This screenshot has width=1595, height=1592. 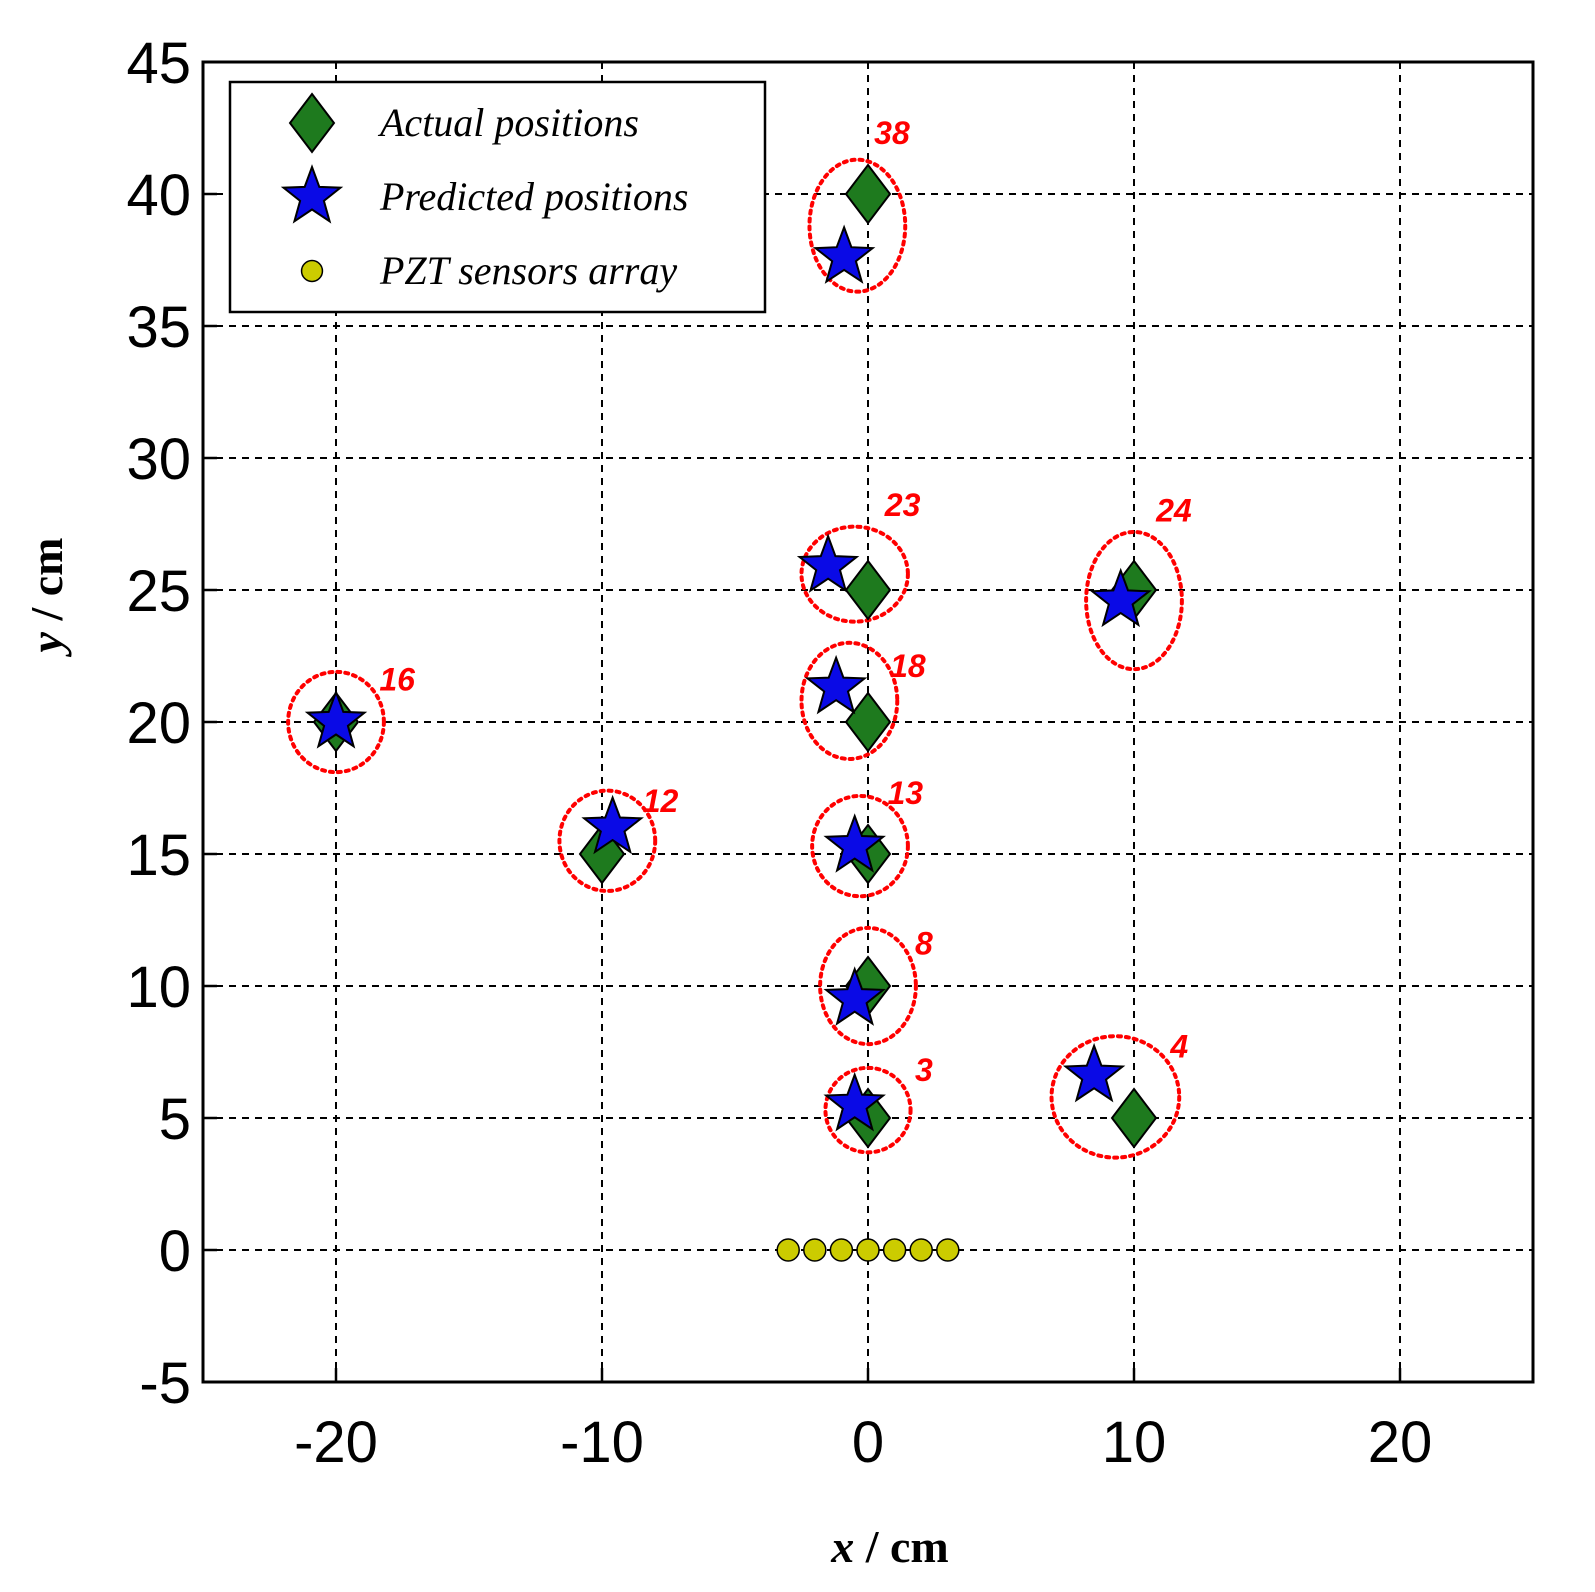 What do you see at coordinates (46, 644) in the screenshot?
I see `y-axis-variable: y` at bounding box center [46, 644].